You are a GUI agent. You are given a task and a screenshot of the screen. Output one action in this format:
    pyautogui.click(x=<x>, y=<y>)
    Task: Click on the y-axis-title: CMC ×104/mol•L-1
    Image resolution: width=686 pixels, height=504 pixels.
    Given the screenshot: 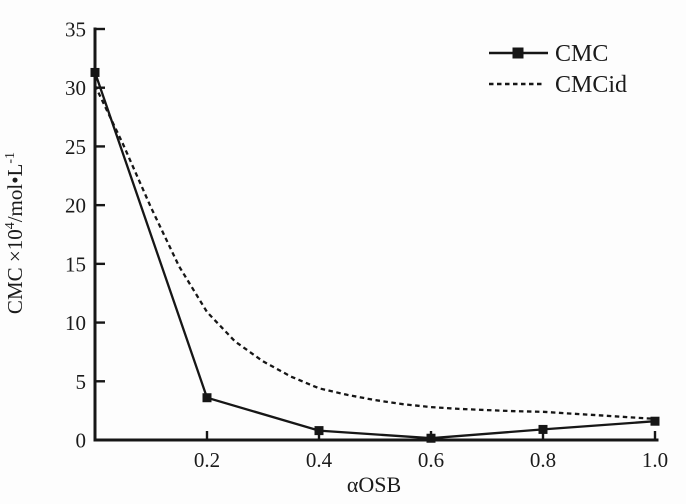 What is the action you would take?
    pyautogui.click(x=15, y=233)
    